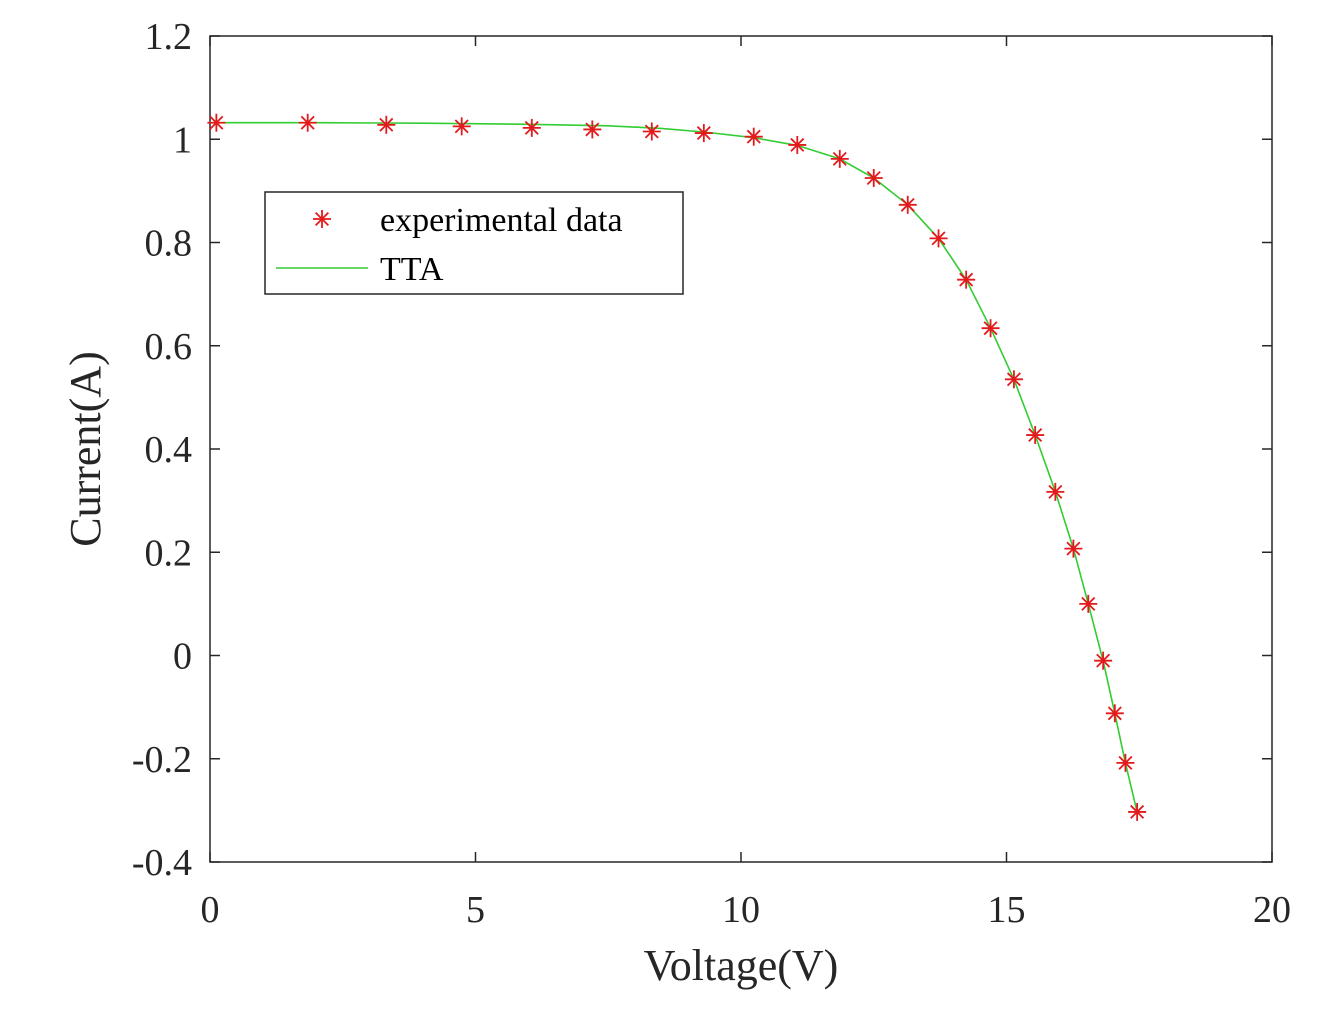 The height and width of the screenshot is (1036, 1334). What do you see at coordinates (475, 910) in the screenshot?
I see `x-tick-label: 5` at bounding box center [475, 910].